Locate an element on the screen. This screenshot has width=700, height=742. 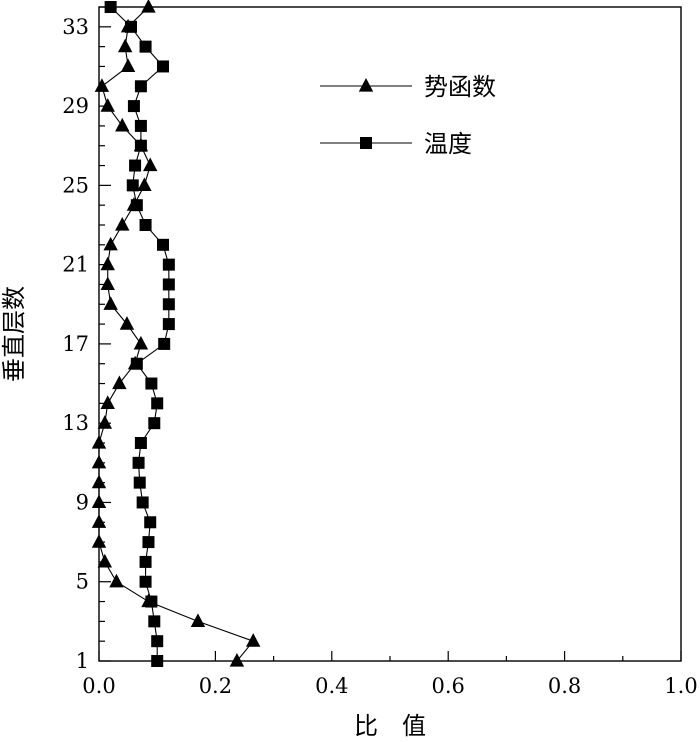
x-axis-title: 比 值 is located at coordinates (390, 726).